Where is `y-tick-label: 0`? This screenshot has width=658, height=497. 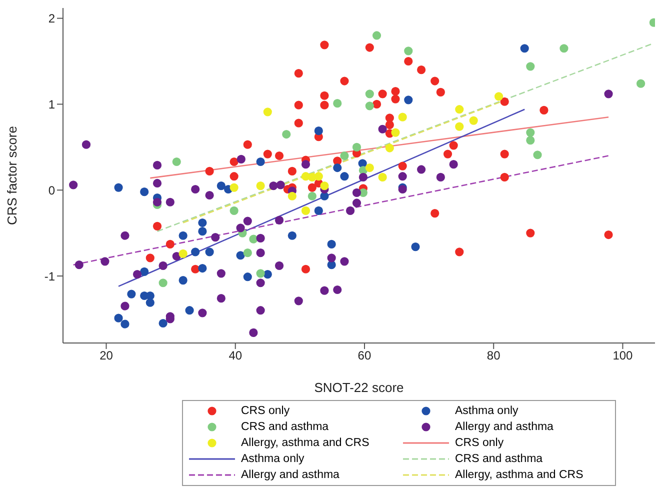
y-tick-label: 0 is located at coordinates (52, 190).